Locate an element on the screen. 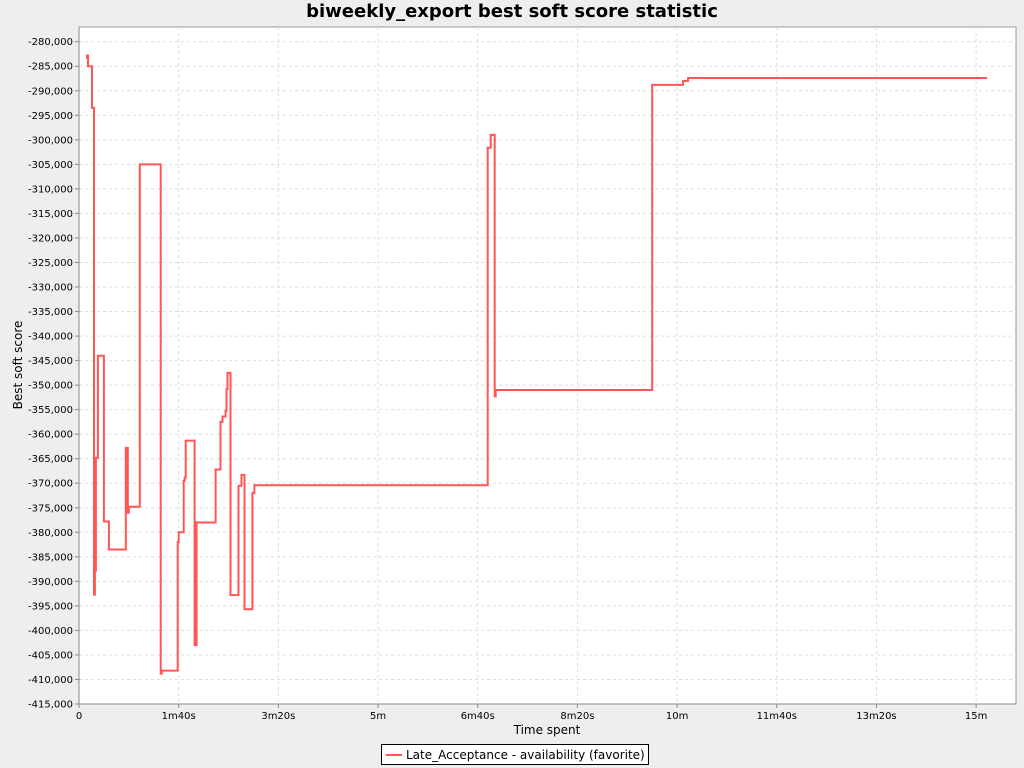 The width and height of the screenshot is (1024, 768). y-tick-label: -335,000 is located at coordinates (50, 312).